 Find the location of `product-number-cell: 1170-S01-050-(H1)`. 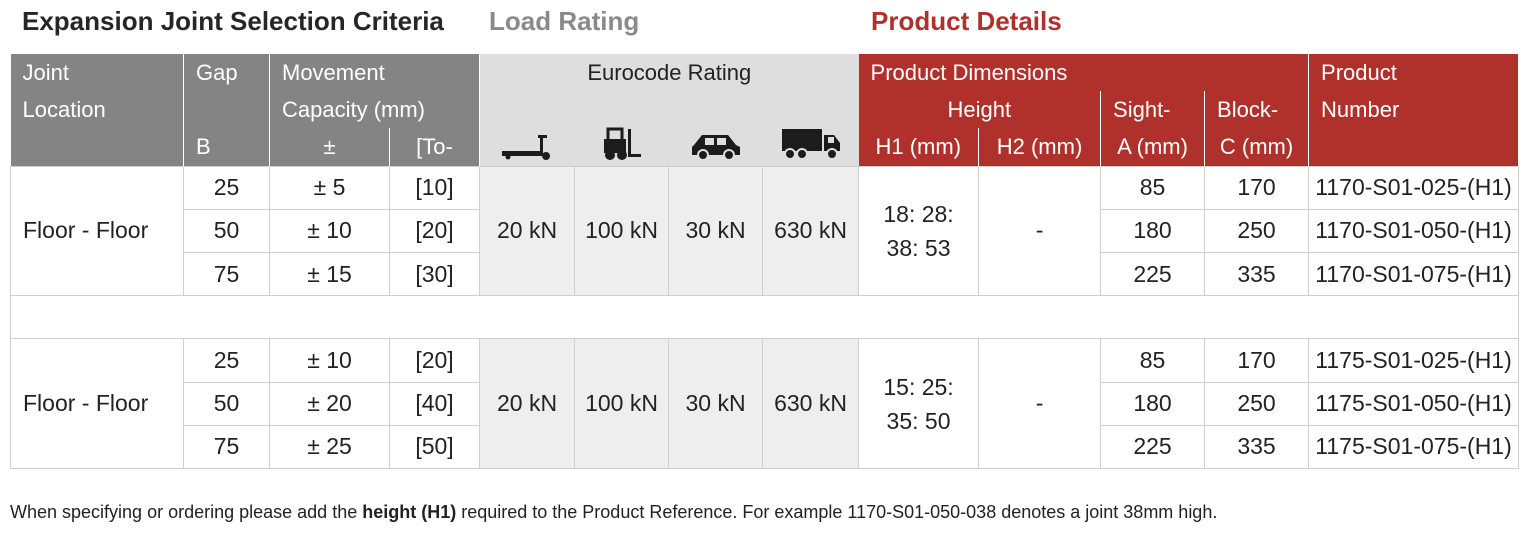

product-number-cell: 1170-S01-050-(H1) is located at coordinates (1414, 230).